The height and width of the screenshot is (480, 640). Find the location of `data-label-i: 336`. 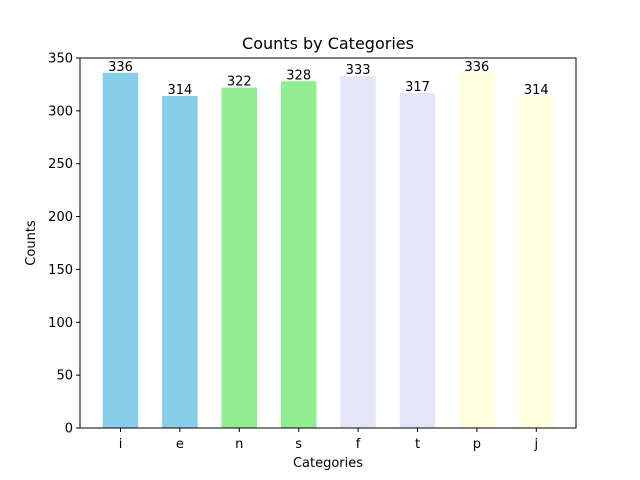

data-label-i: 336 is located at coordinates (120, 67).